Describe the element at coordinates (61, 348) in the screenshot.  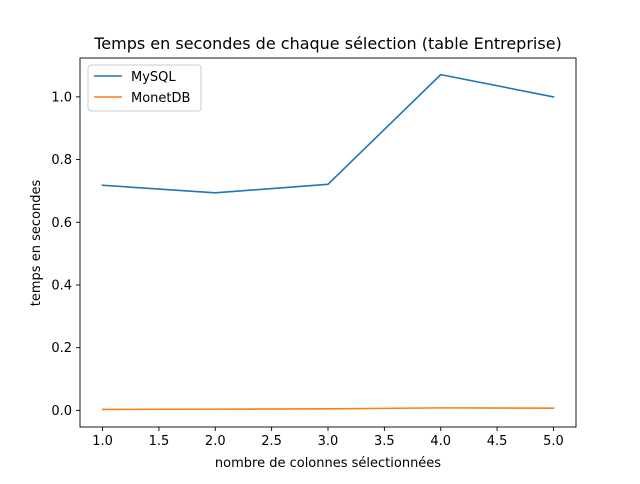
I see `y-tick-label: 0.2` at that location.